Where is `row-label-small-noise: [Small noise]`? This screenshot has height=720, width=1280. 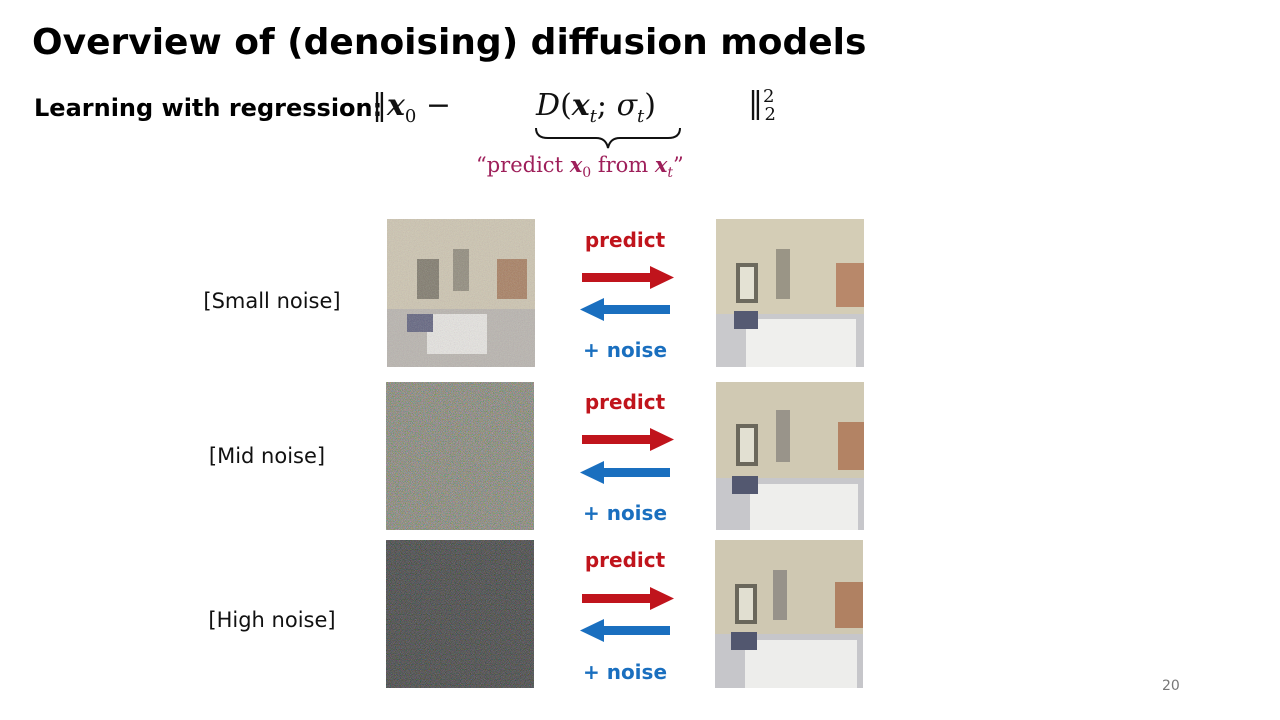
row-label-small-noise: [Small noise] is located at coordinates (272, 301).